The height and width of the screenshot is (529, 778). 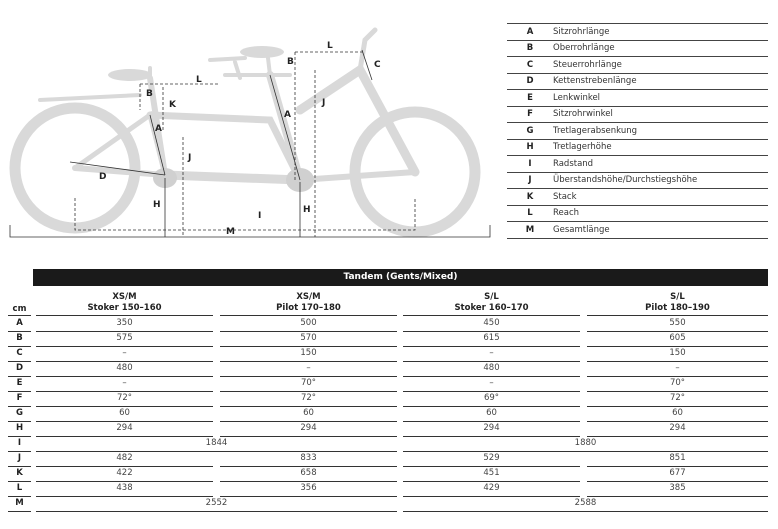 I want to click on table-cell: 500, so click(x=308, y=324).